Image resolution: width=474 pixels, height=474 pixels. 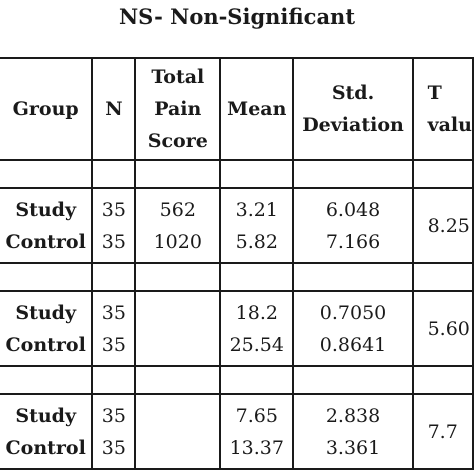 I want to click on header-total-line-3: Score, so click(x=177, y=141).